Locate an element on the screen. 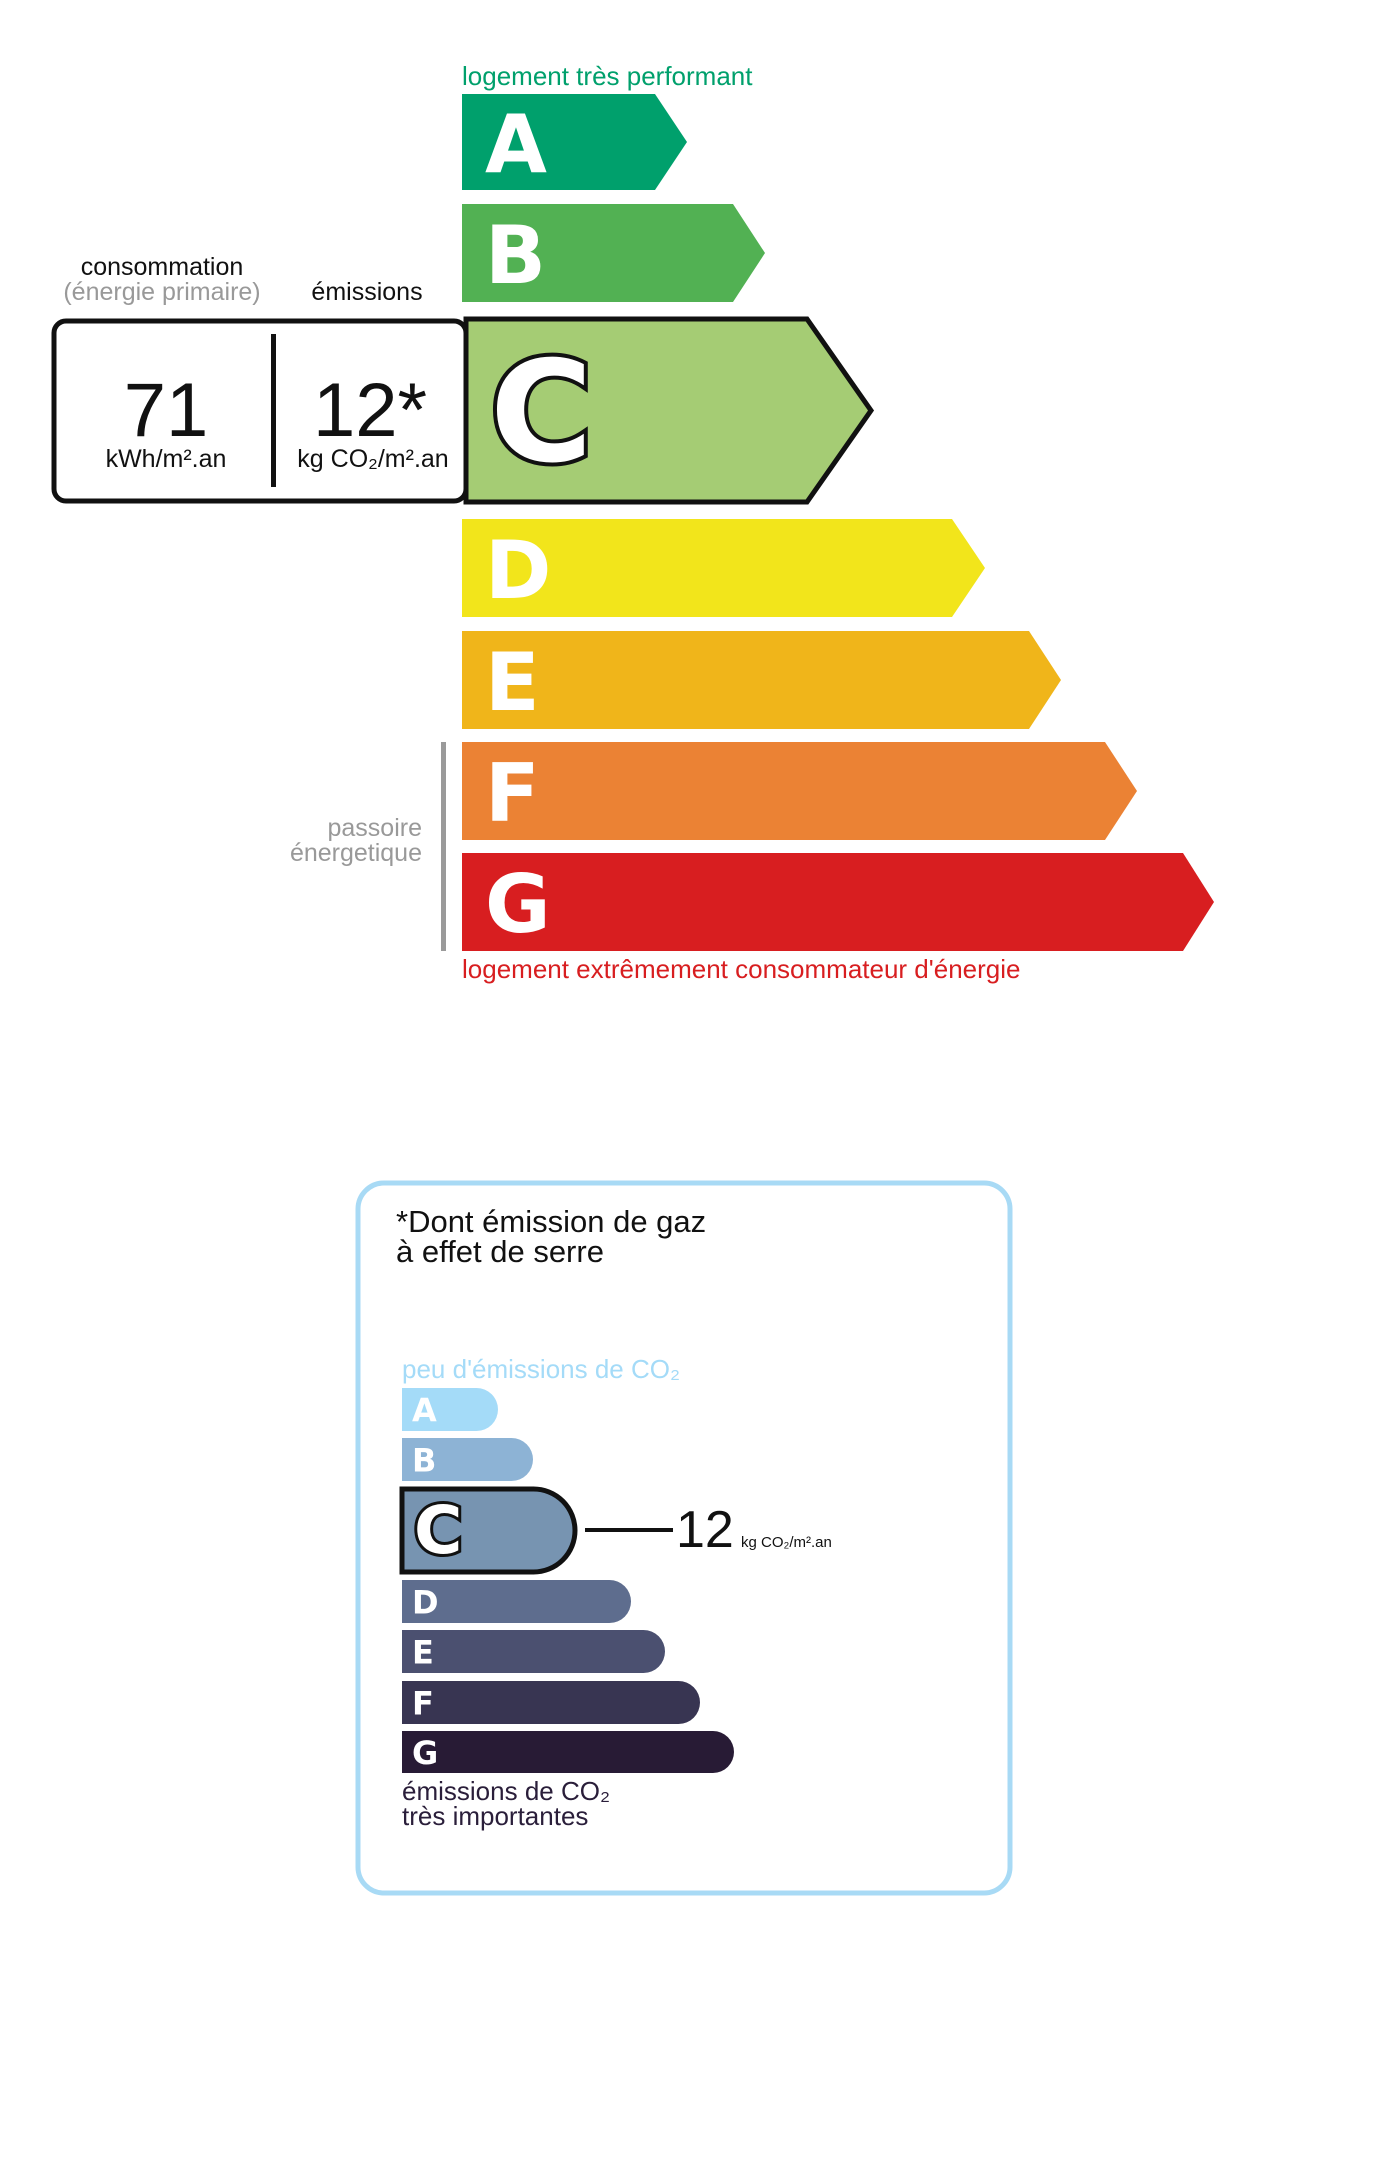  energy-class-letter: G is located at coordinates (518, 904).